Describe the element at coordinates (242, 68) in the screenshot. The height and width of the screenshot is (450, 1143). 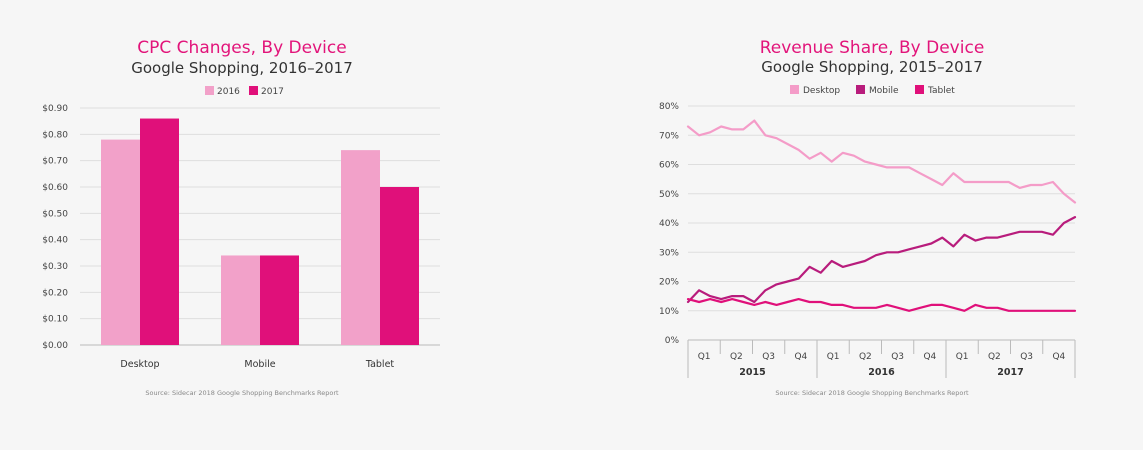
I see `cpc-chart-subtitle: Google Shopping, 2016–2017` at that location.